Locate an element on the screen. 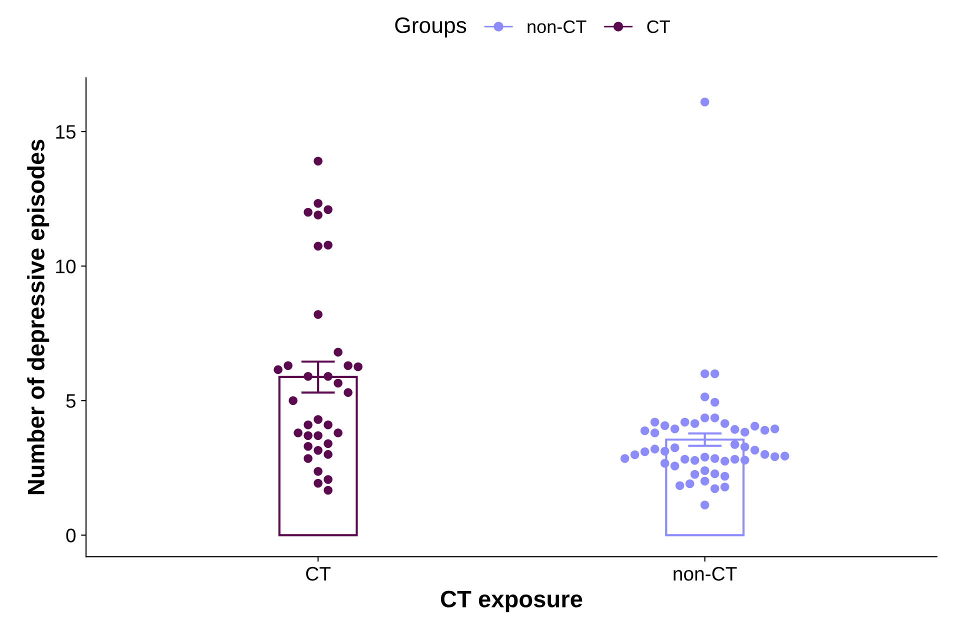  y-tick-label: 5 is located at coordinates (71, 401).